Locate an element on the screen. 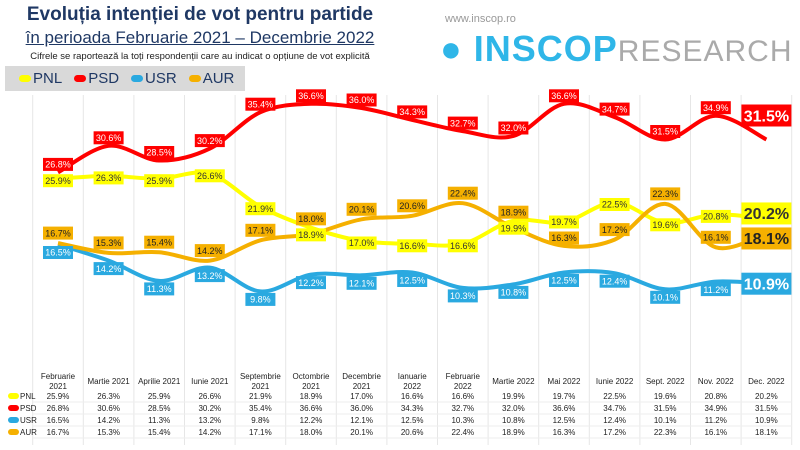 Image resolution: width=800 pixels, height=450 pixels. table-cell: 20.2% is located at coordinates (766, 396).